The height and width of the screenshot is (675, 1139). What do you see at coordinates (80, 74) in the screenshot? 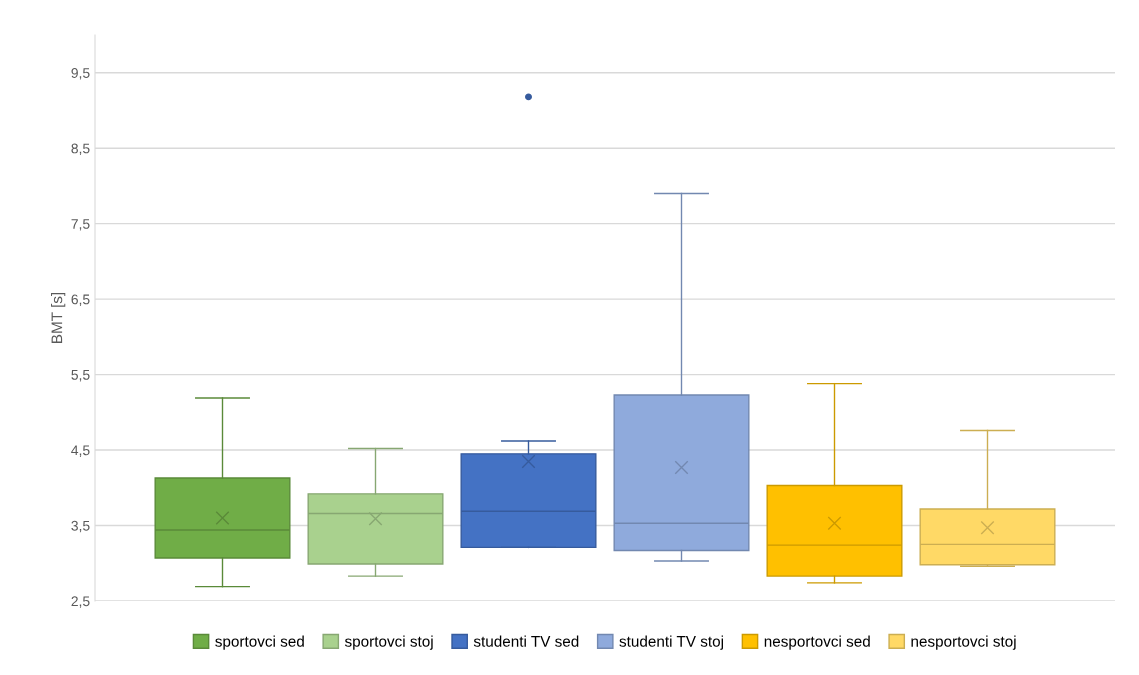
I see `y-tick-label: 9,5` at bounding box center [80, 74].